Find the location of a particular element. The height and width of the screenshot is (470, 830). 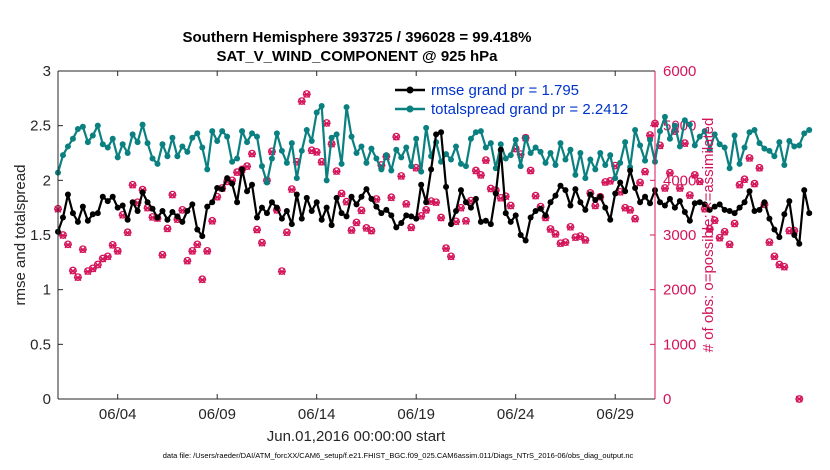

y-tick-left-label: 1 is located at coordinates (47, 290).